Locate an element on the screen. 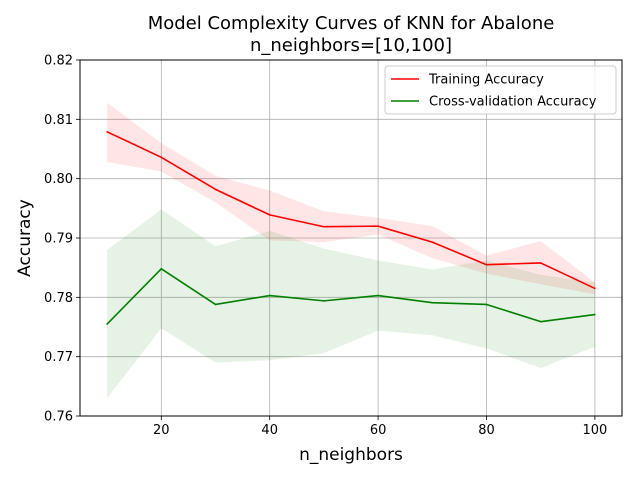 This screenshot has width=640, height=484. legend-box is located at coordinates (500, 90).